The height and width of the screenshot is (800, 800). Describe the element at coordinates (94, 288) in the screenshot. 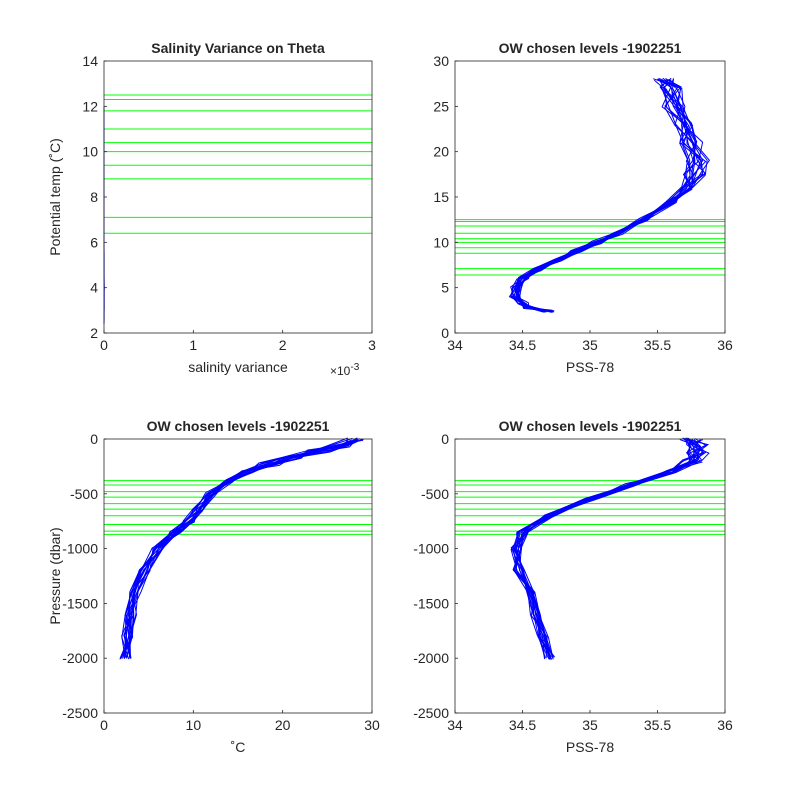

I see `y-tick-label: 4` at that location.